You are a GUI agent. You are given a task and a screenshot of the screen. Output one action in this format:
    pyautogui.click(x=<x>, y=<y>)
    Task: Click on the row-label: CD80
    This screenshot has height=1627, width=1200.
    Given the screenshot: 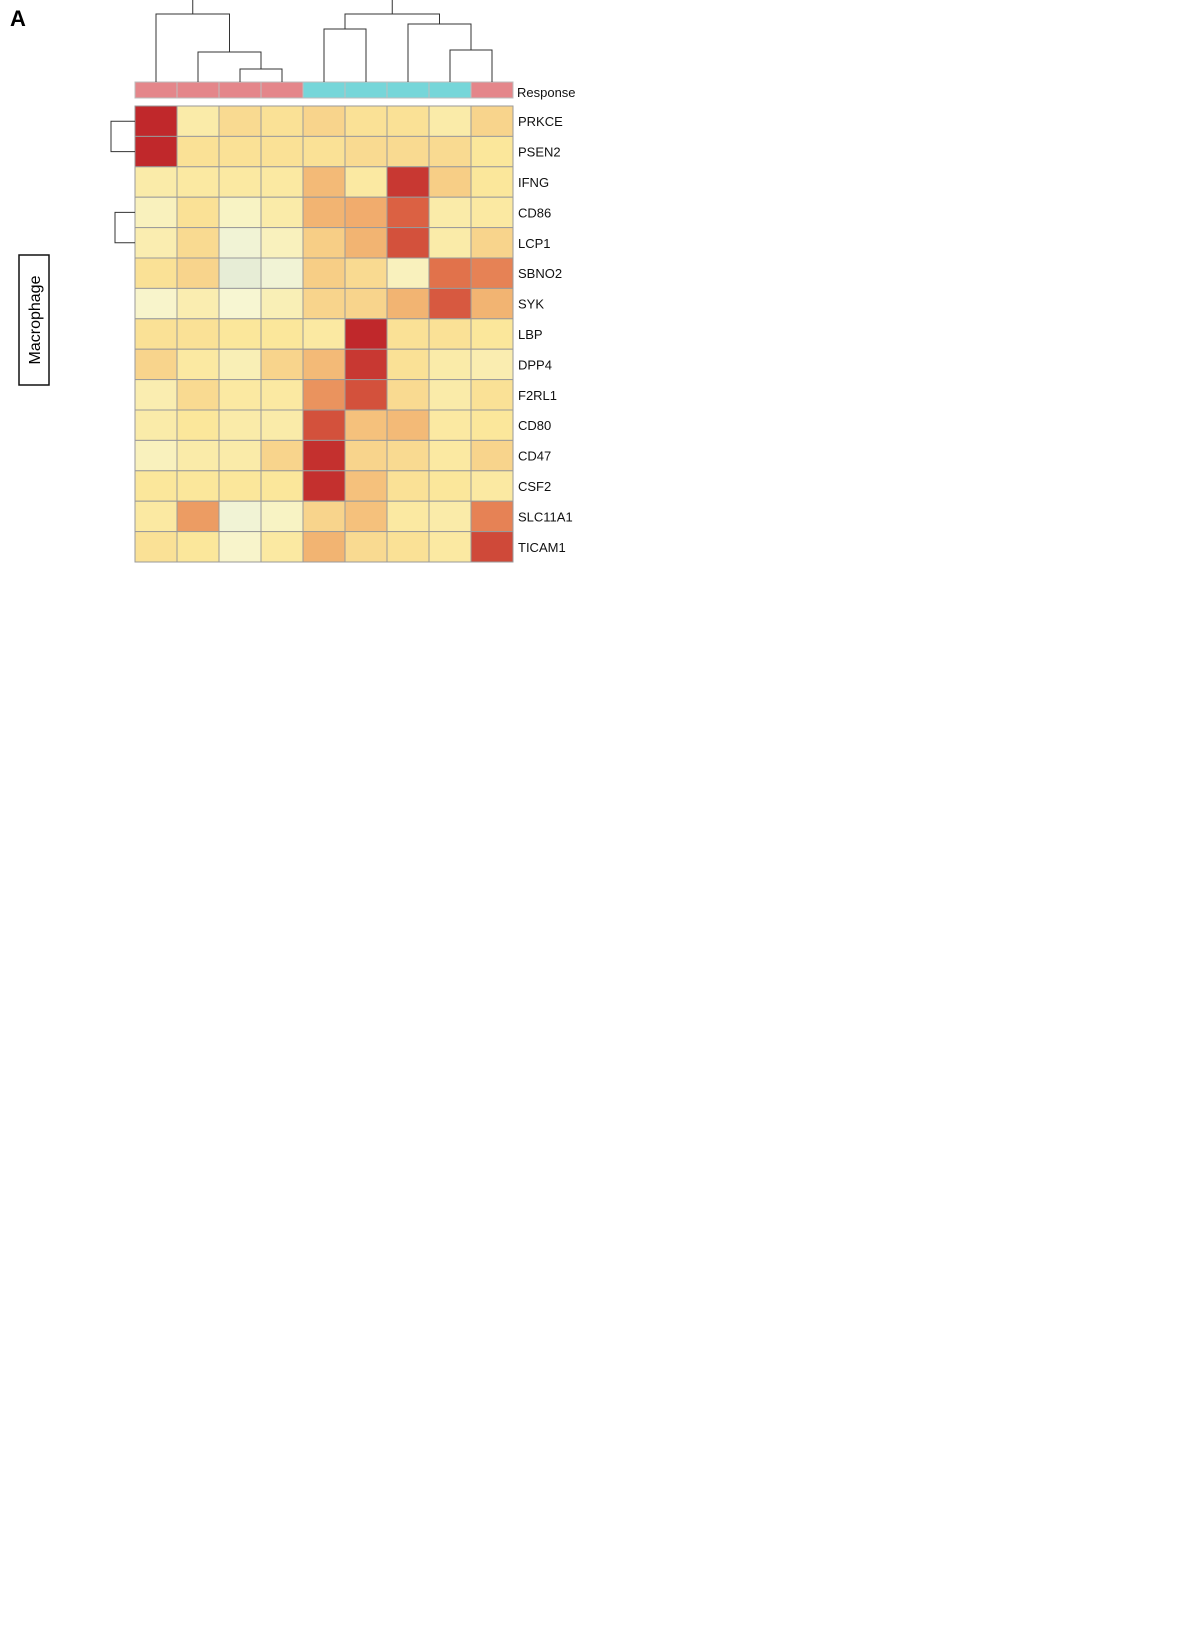 What is the action you would take?
    pyautogui.click(x=534, y=425)
    